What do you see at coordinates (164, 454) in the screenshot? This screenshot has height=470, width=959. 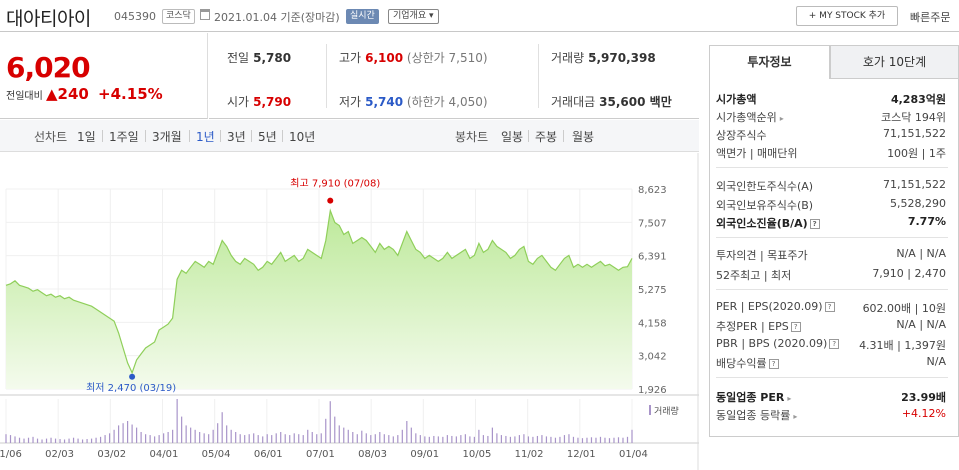 I see `x-tick-label: 04/01` at bounding box center [164, 454].